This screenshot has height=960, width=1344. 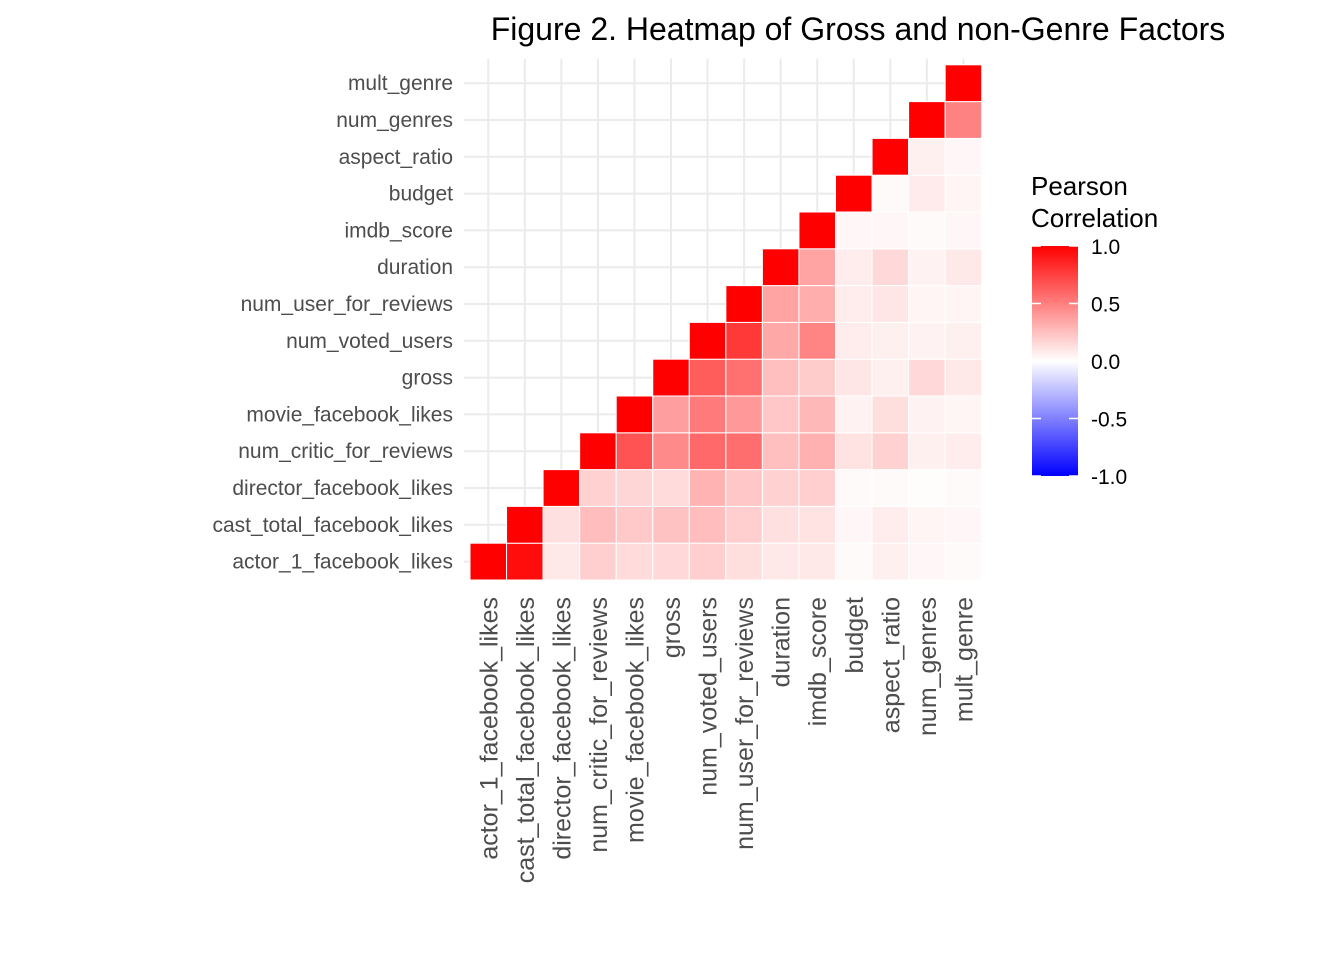 What do you see at coordinates (890, 193) in the screenshot?
I see `heatmap-cell-budget-aspect_ratio` at bounding box center [890, 193].